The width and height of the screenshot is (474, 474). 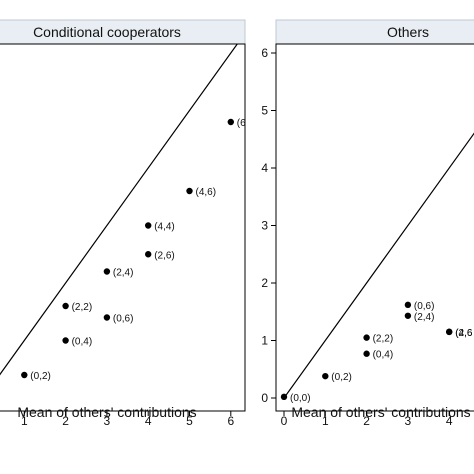 What do you see at coordinates (148, 421) in the screenshot?
I see `panel-1-xtick-label: 4` at bounding box center [148, 421].